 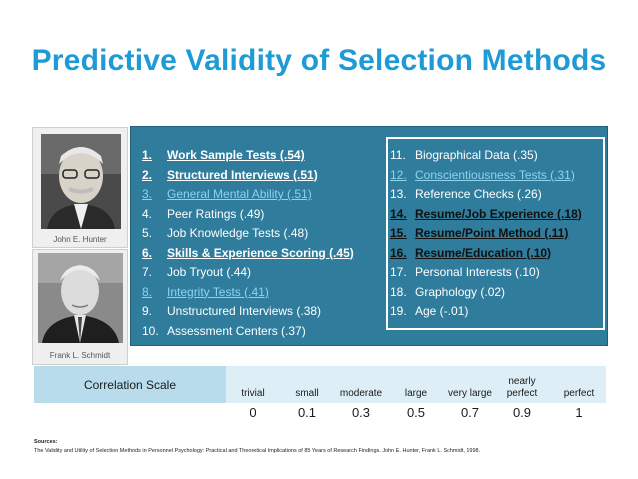 What do you see at coordinates (232, 311) in the screenshot?
I see `list-item: 9. Unstructured Interviews (.38)` at bounding box center [232, 311].